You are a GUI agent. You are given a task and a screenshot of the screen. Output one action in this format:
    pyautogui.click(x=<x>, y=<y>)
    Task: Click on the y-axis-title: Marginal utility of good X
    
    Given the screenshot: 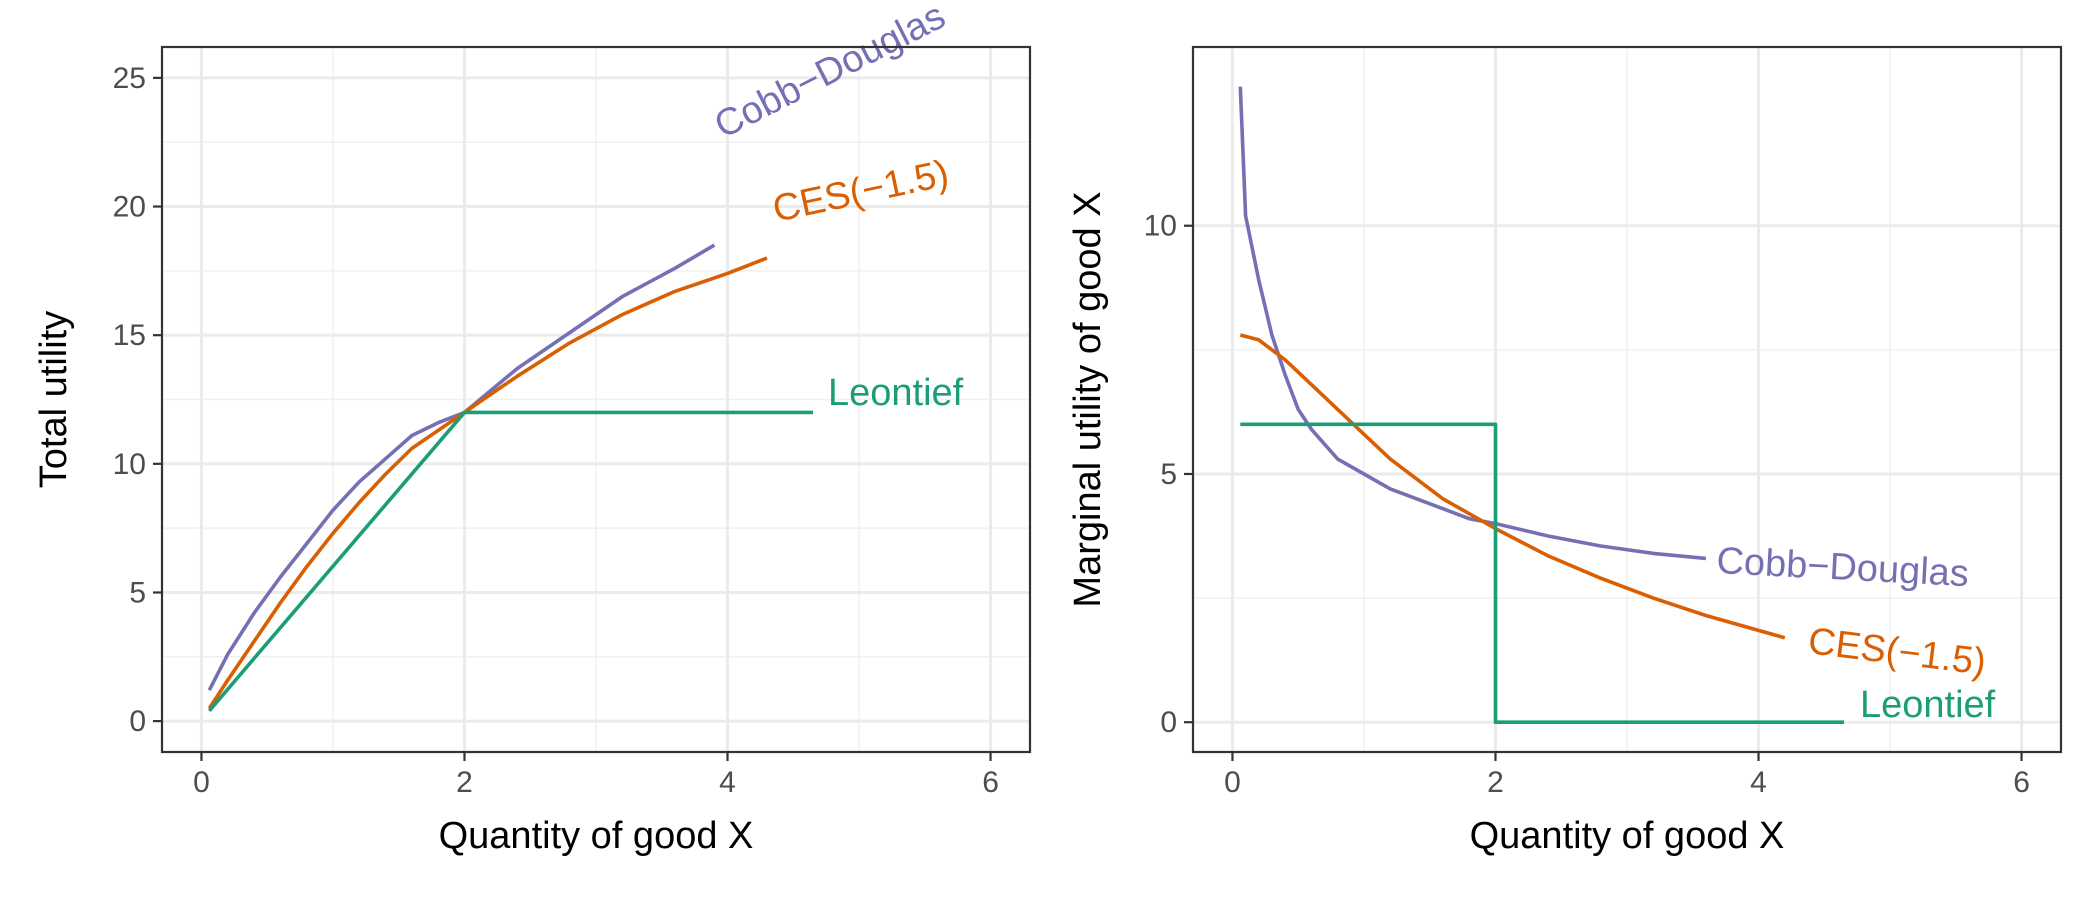 What is the action you would take?
    pyautogui.click(x=1088, y=399)
    